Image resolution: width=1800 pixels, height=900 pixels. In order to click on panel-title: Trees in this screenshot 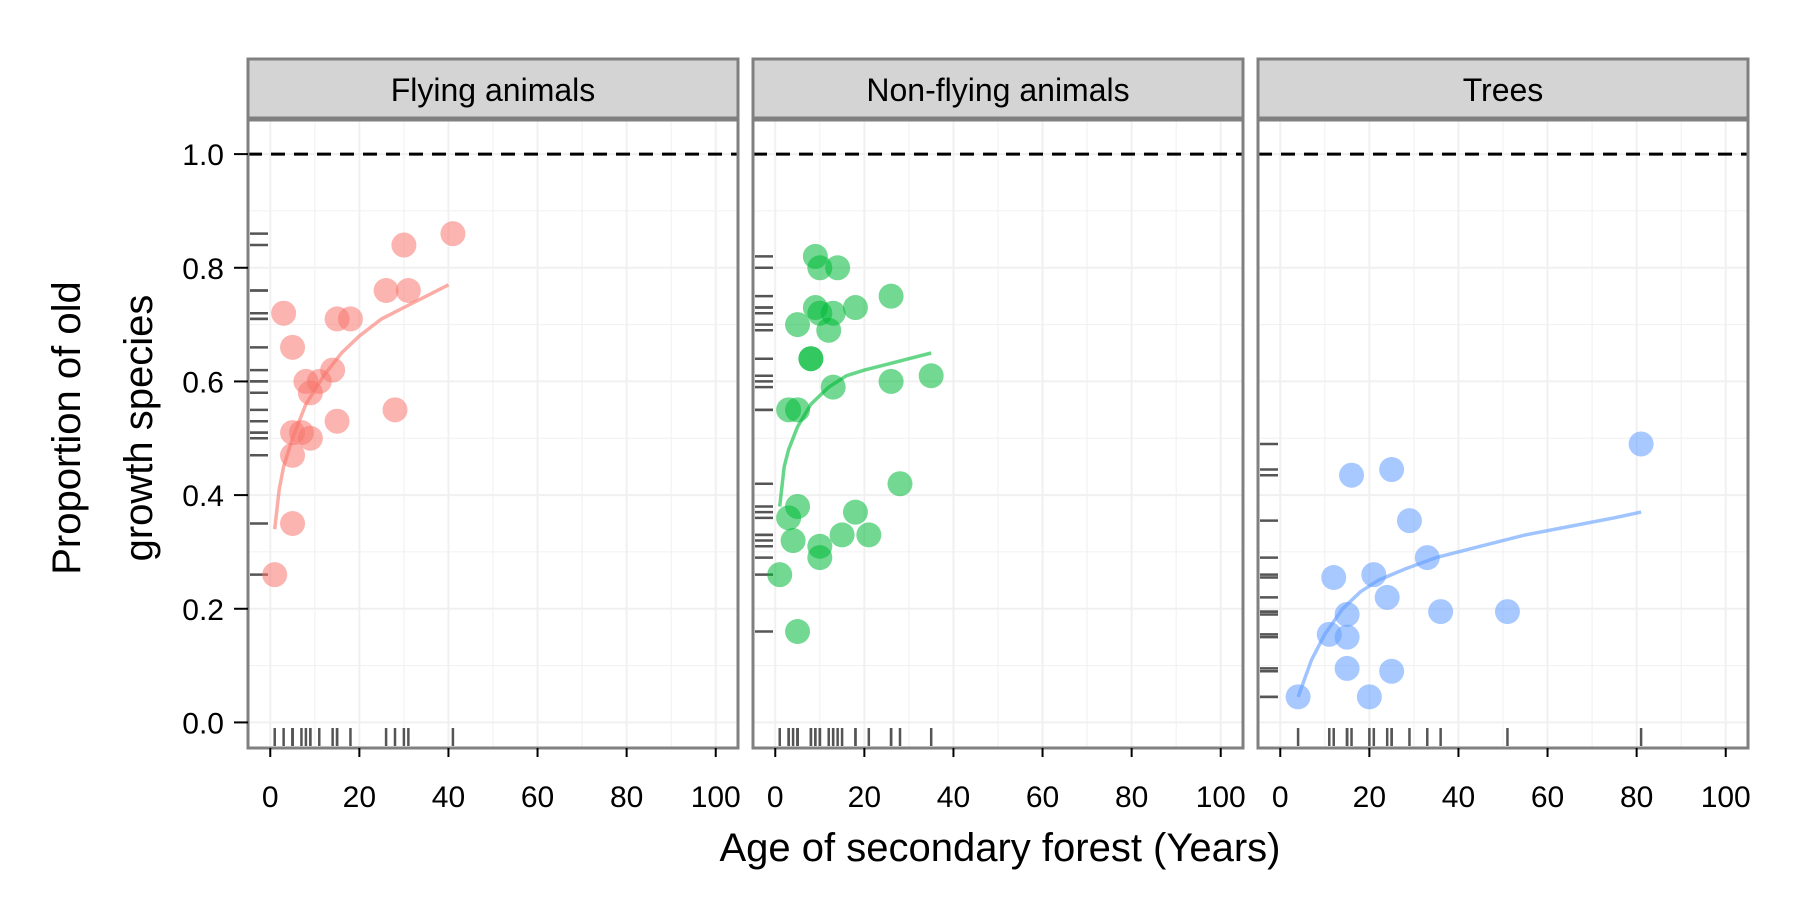, I will do `click(1503, 90)`.